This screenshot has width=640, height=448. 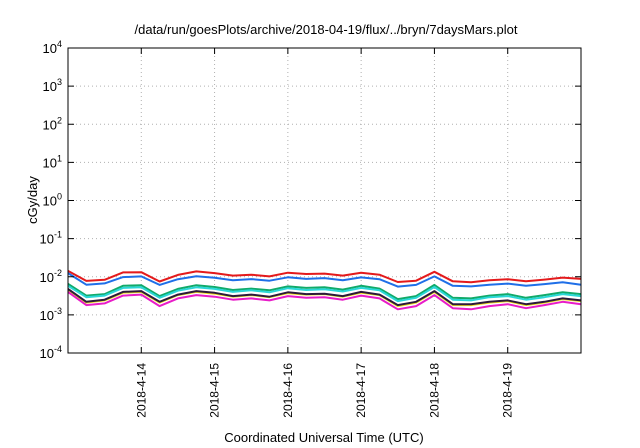 What do you see at coordinates (508, 390) in the screenshot?
I see `x-tick-label: 2018-4-19` at bounding box center [508, 390].